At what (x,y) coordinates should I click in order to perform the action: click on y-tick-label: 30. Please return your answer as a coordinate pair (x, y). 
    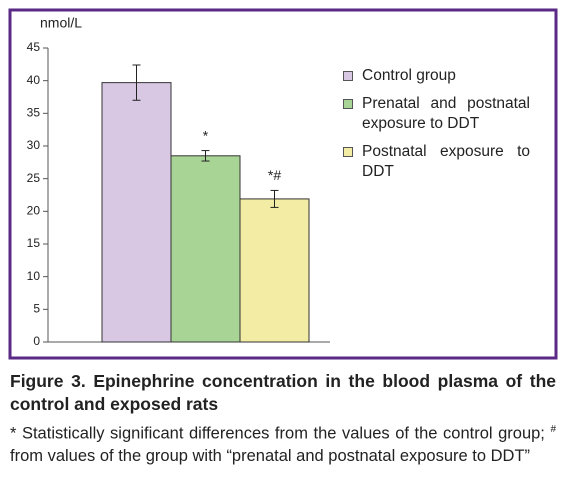
    Looking at the image, I should click on (34, 145).